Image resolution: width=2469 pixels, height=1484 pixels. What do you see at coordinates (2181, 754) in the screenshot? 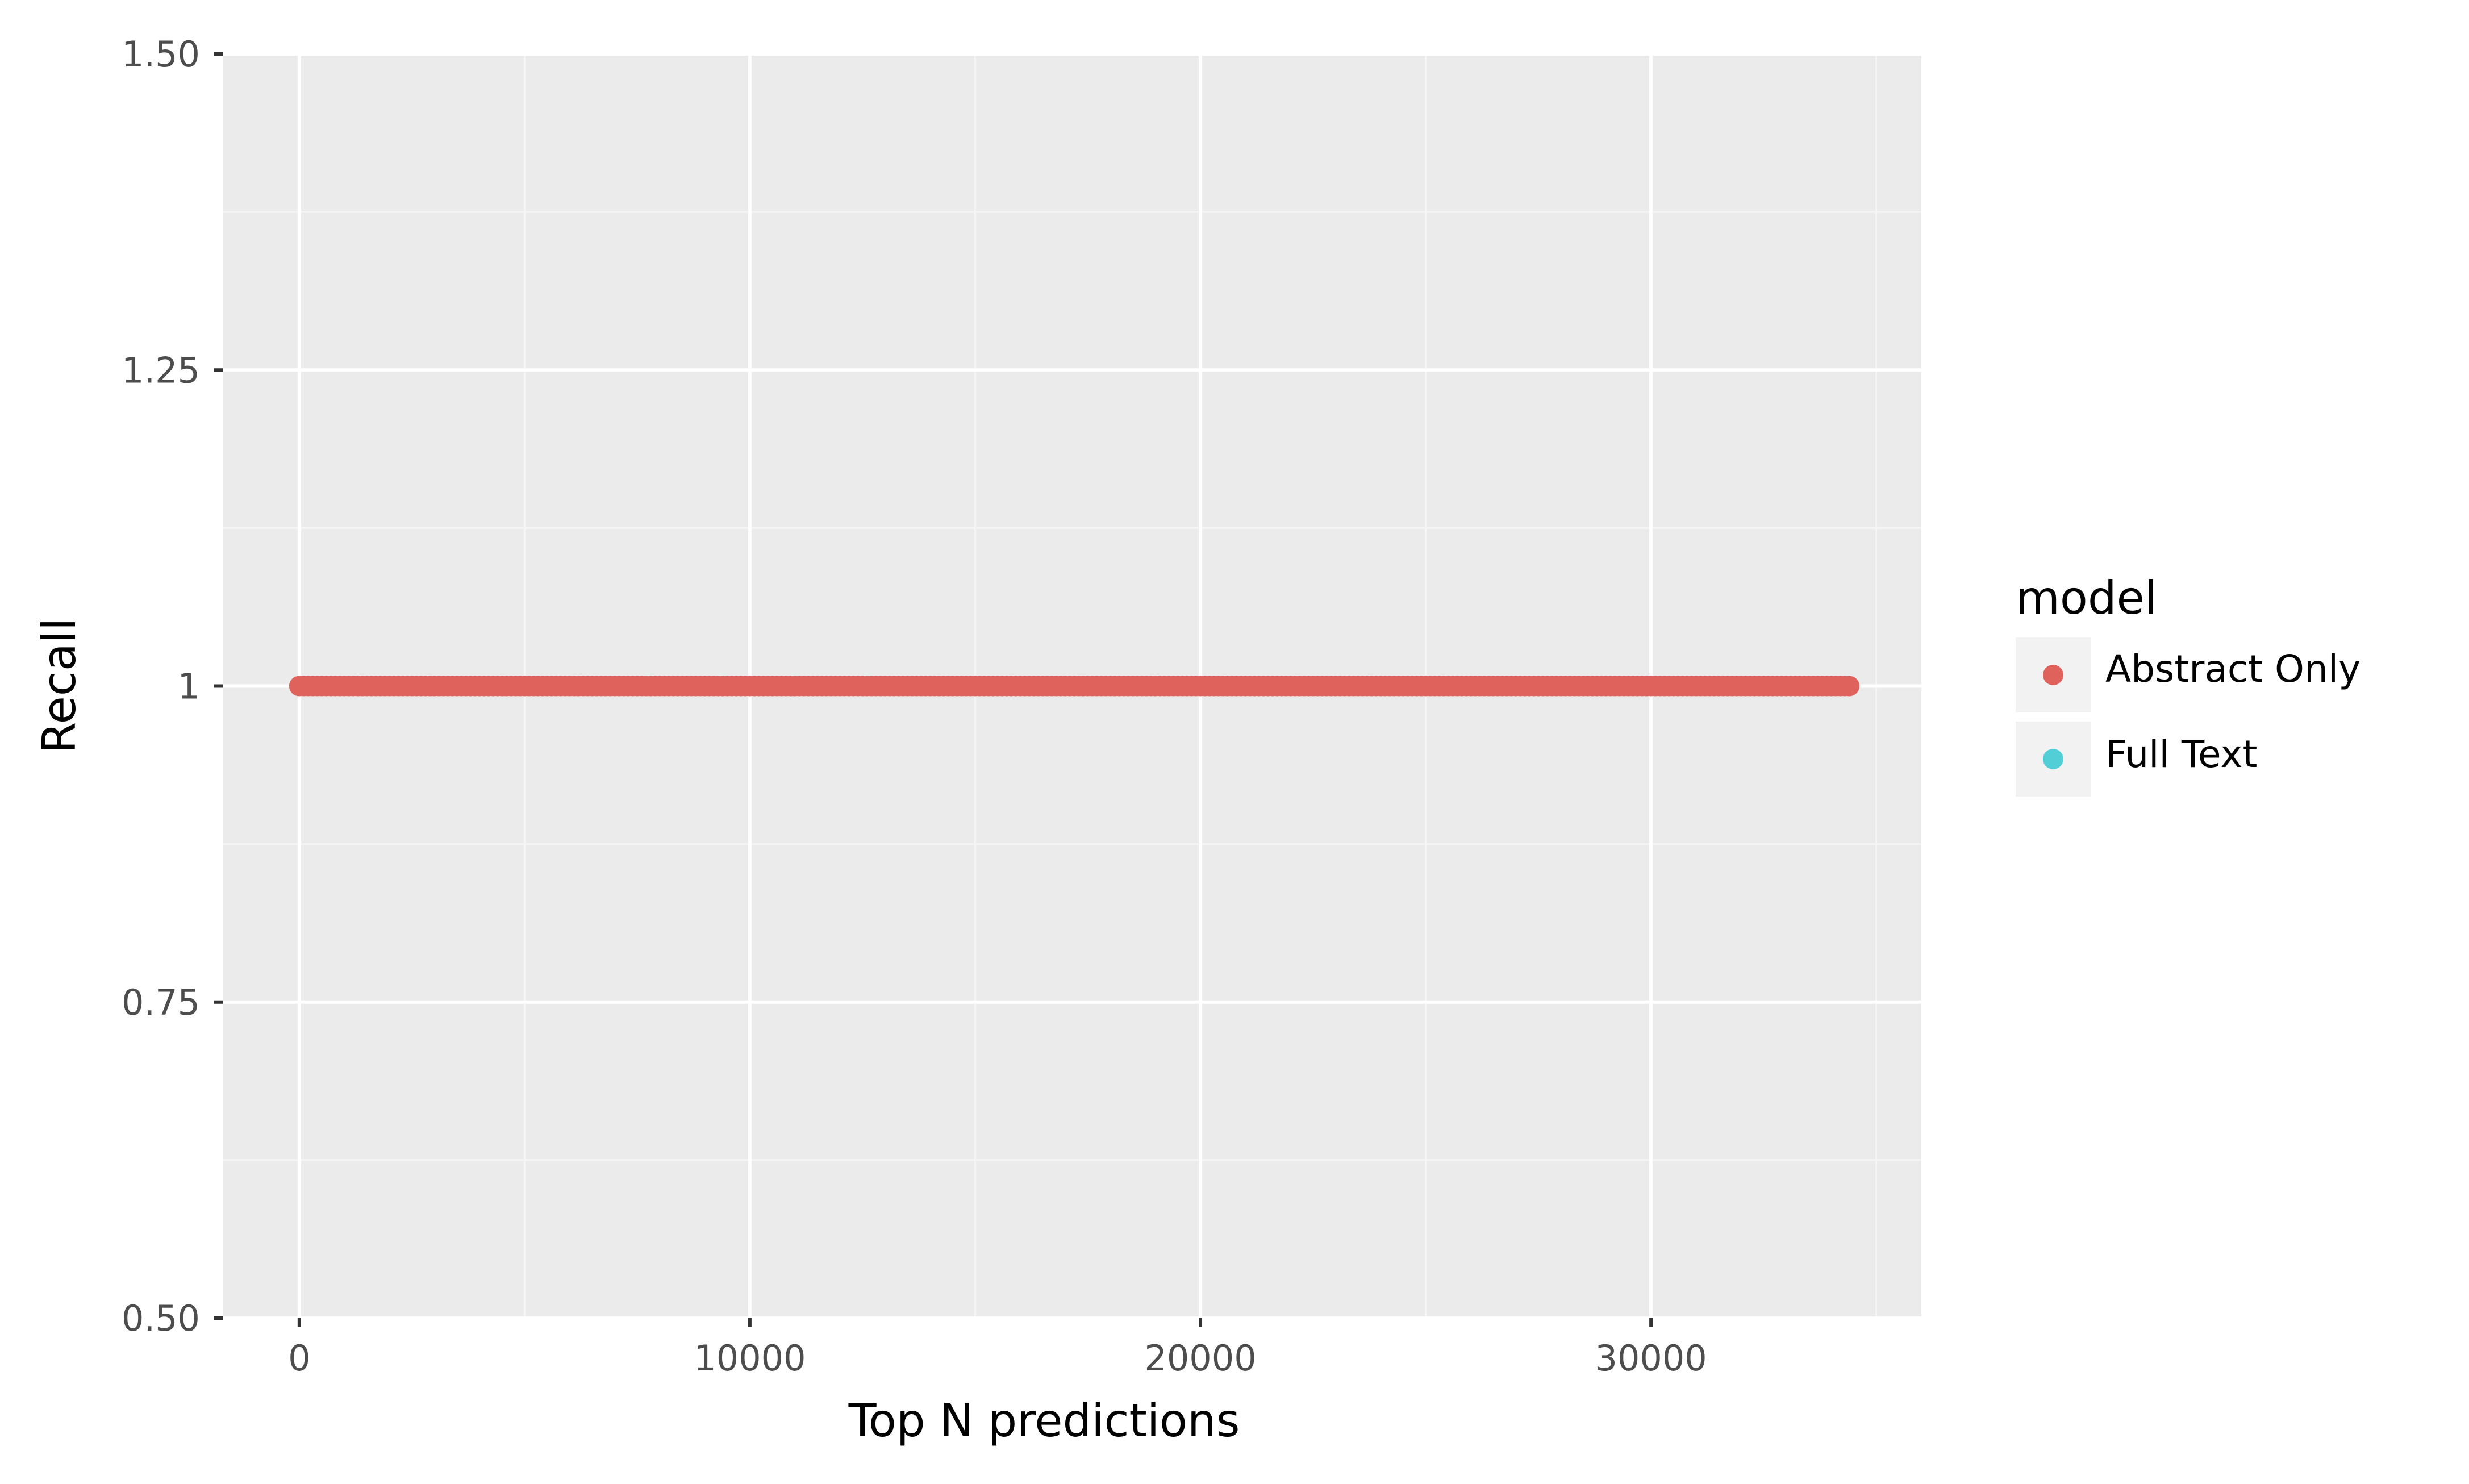
I see `legend-label-full-text: Full Text` at bounding box center [2181, 754].